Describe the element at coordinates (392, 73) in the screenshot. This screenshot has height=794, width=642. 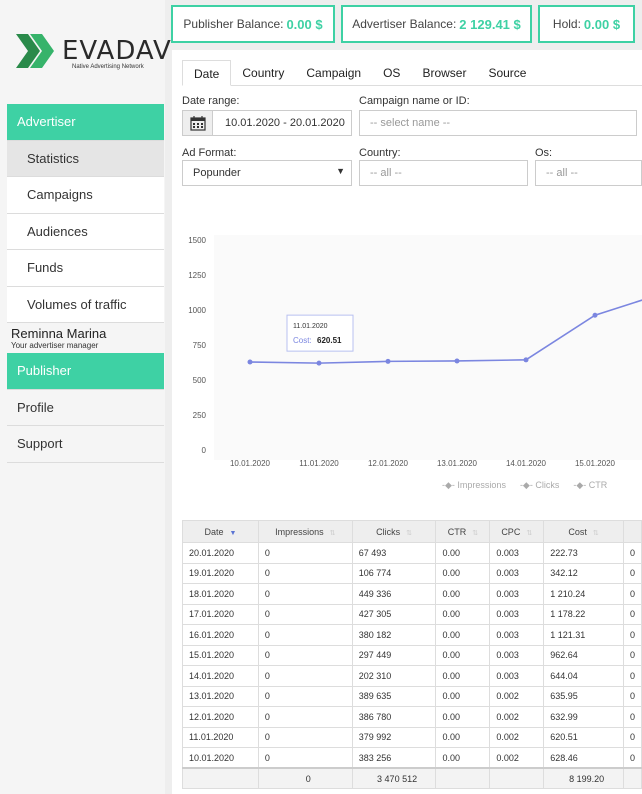
I see `tab-os: OS` at that location.